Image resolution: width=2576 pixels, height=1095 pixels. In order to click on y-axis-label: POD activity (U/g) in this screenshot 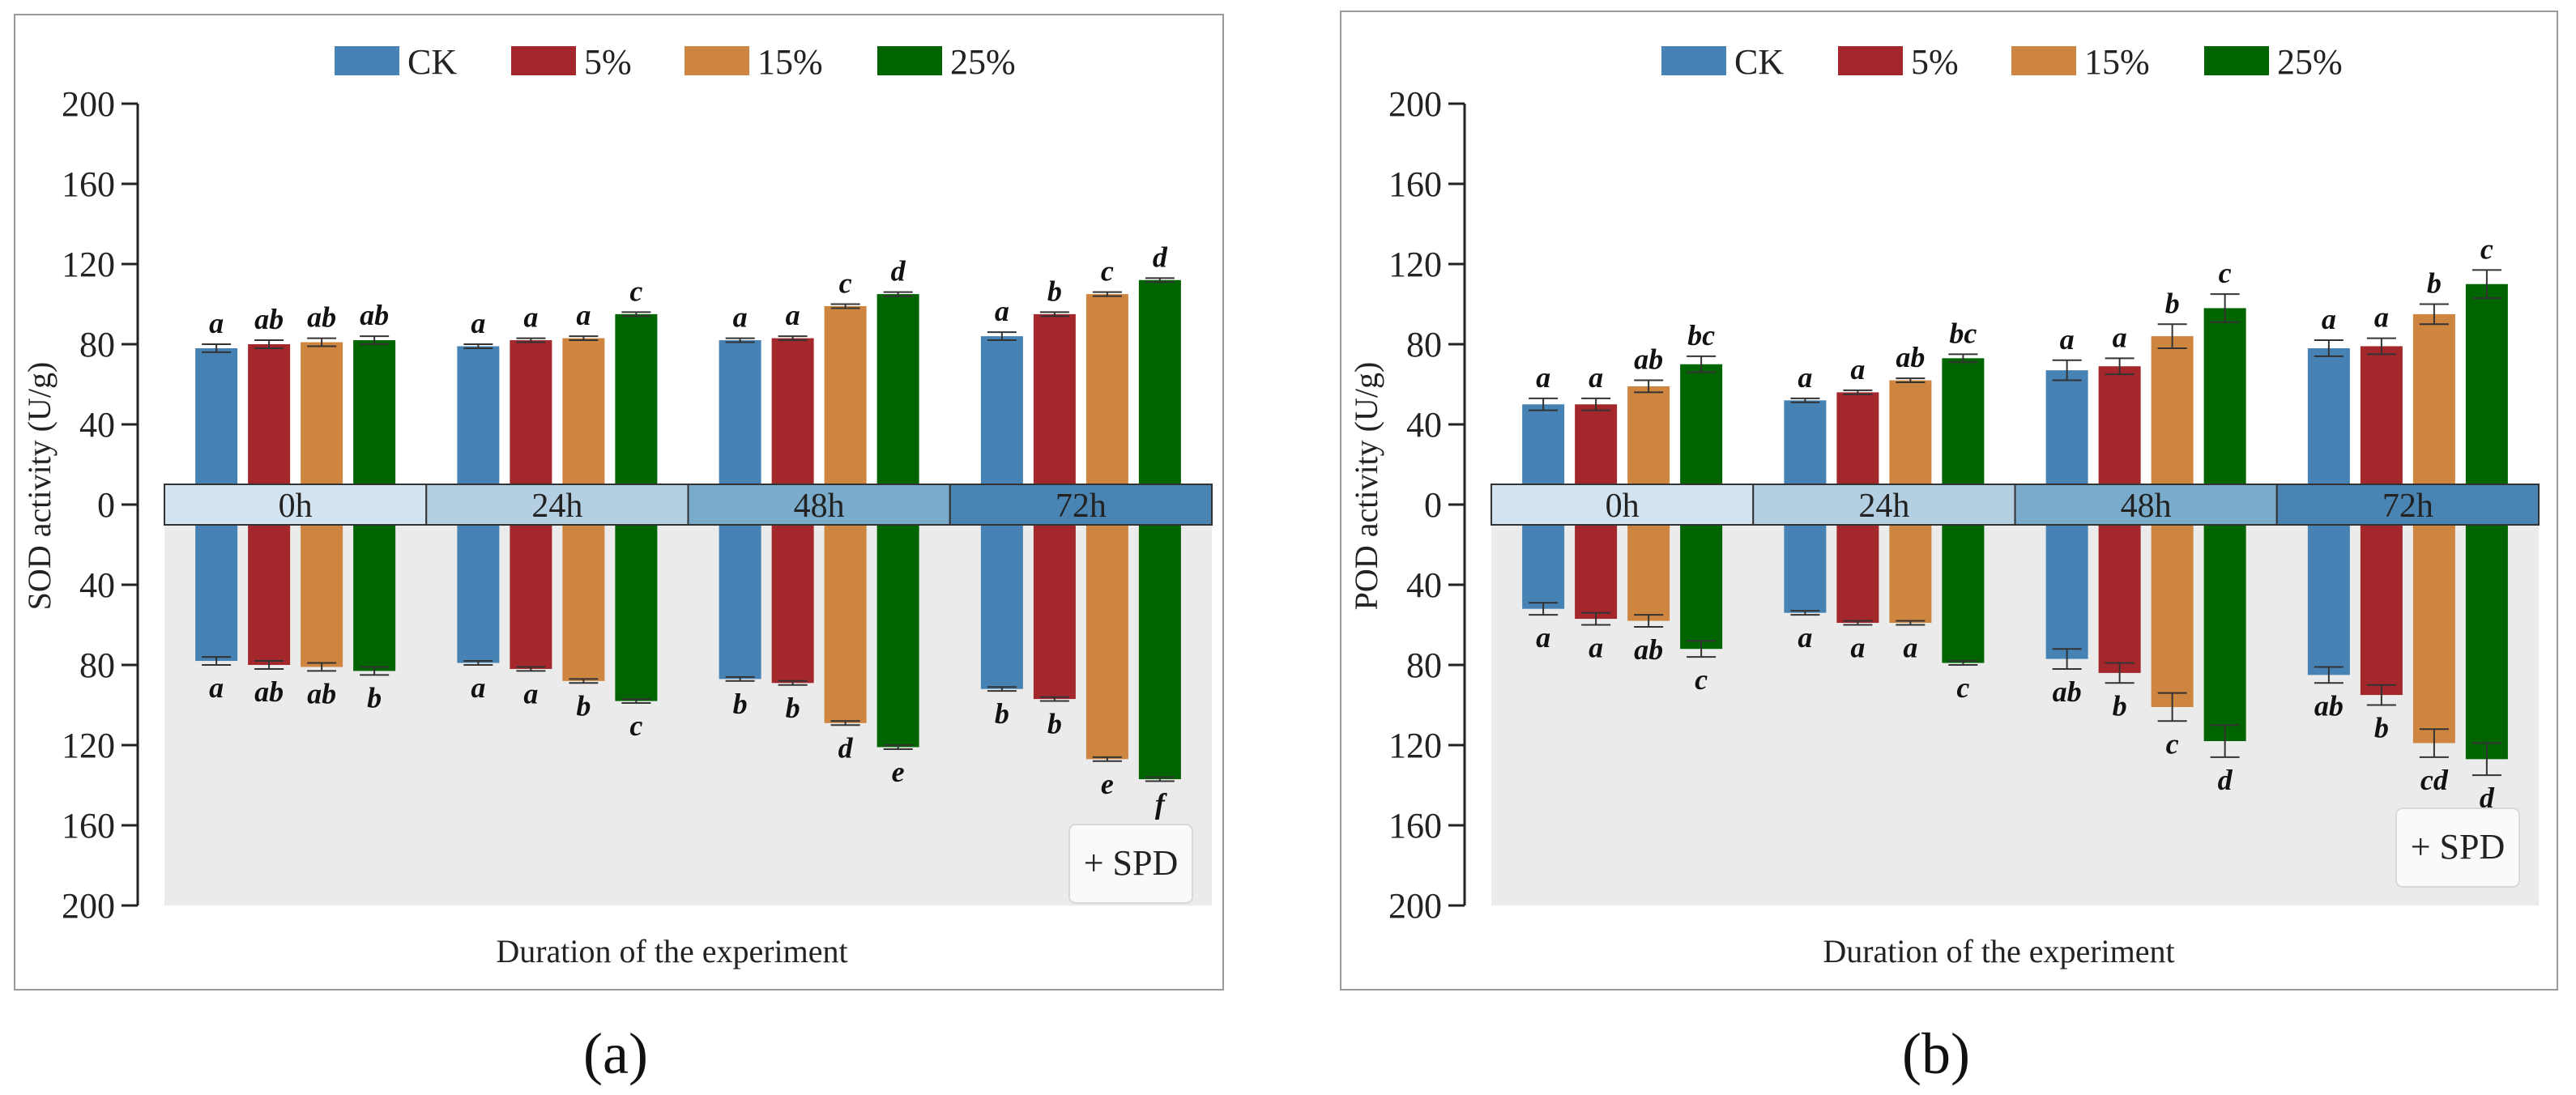, I will do `click(1366, 487)`.